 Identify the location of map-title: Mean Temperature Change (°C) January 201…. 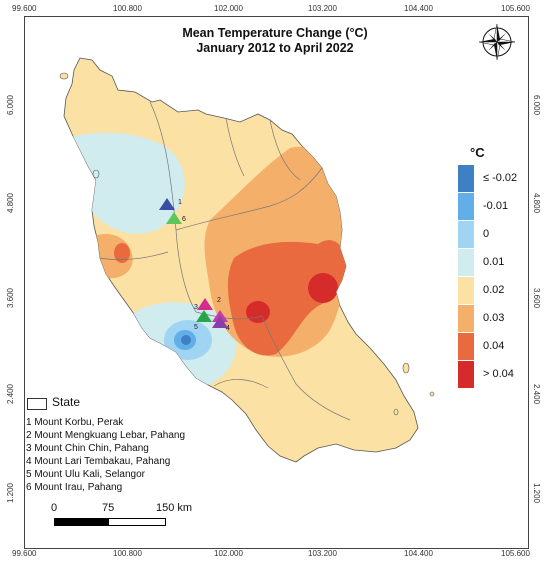
(275, 41).